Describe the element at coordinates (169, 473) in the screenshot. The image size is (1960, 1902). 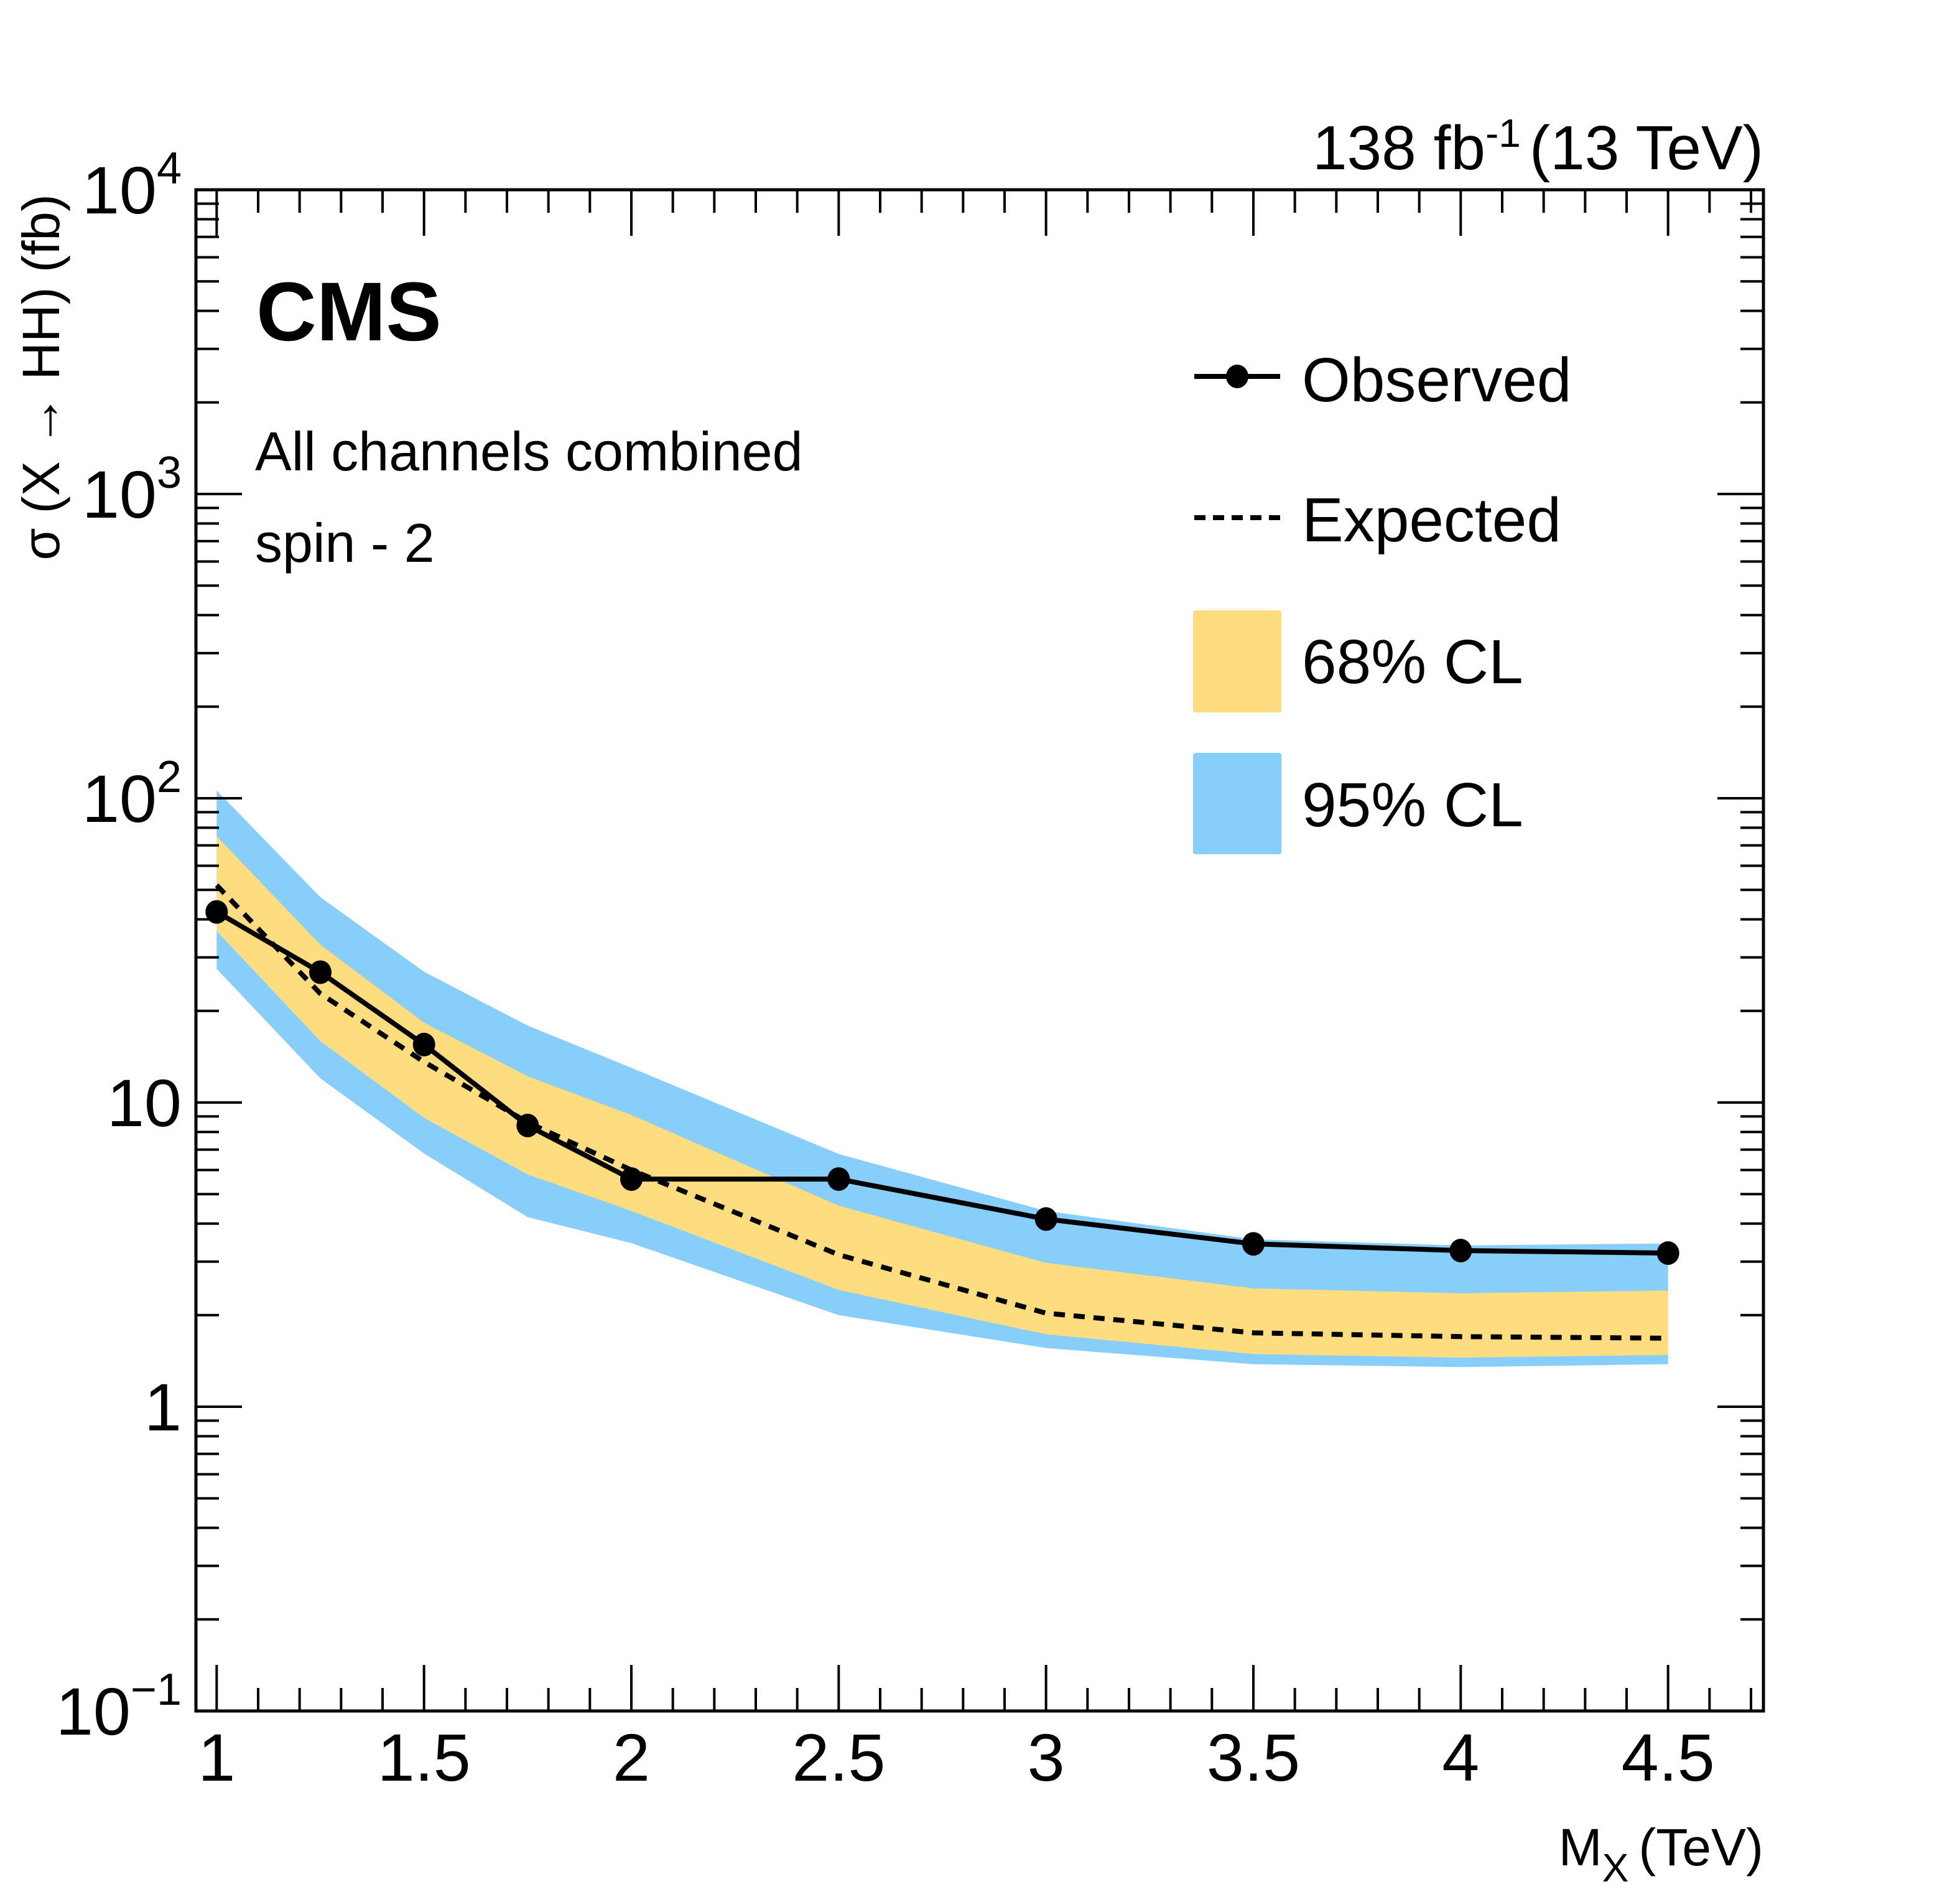
I see `y-tick-label-exponent: 3` at that location.